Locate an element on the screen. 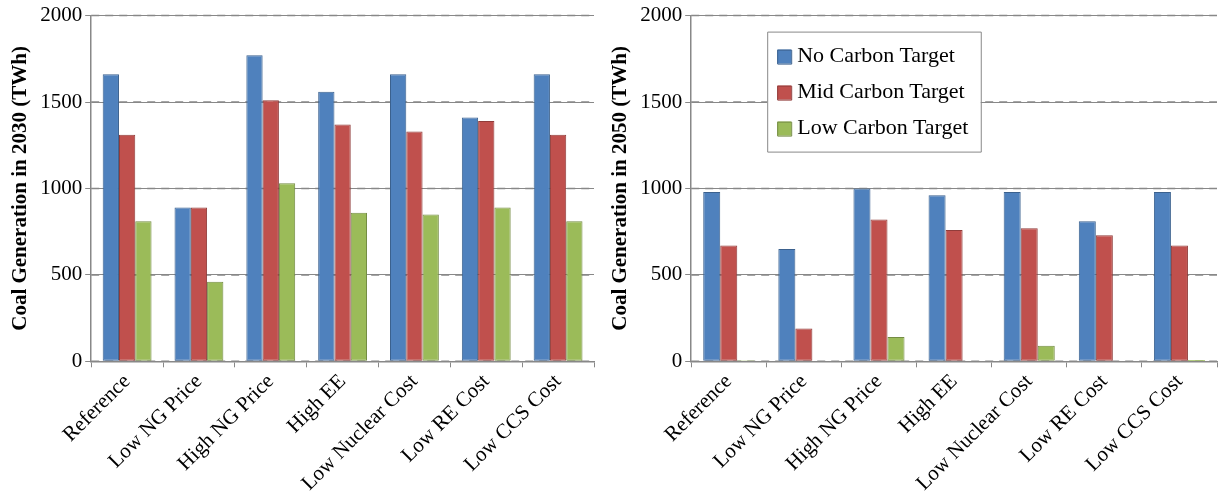 The width and height of the screenshot is (1223, 498). x-tick-label: High EE is located at coordinates (927, 403).